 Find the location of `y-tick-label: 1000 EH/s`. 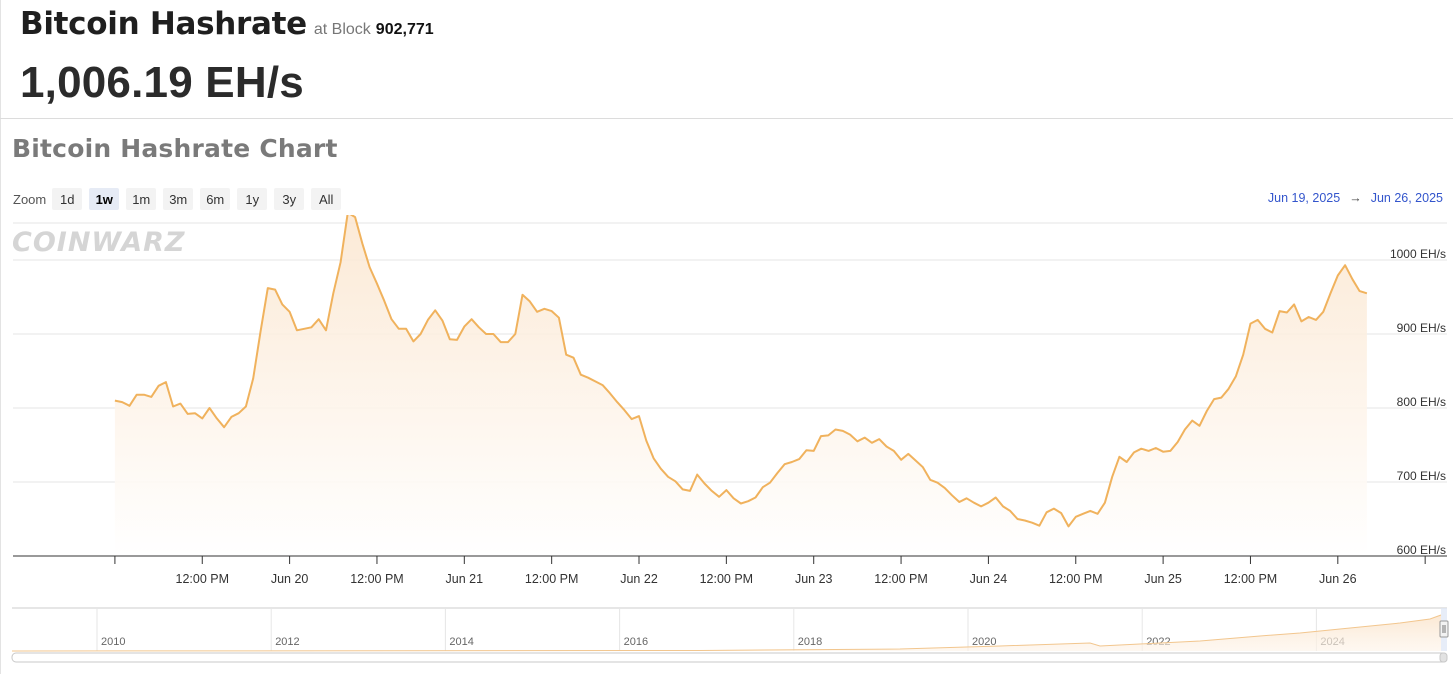

y-tick-label: 1000 EH/s is located at coordinates (1418, 254).